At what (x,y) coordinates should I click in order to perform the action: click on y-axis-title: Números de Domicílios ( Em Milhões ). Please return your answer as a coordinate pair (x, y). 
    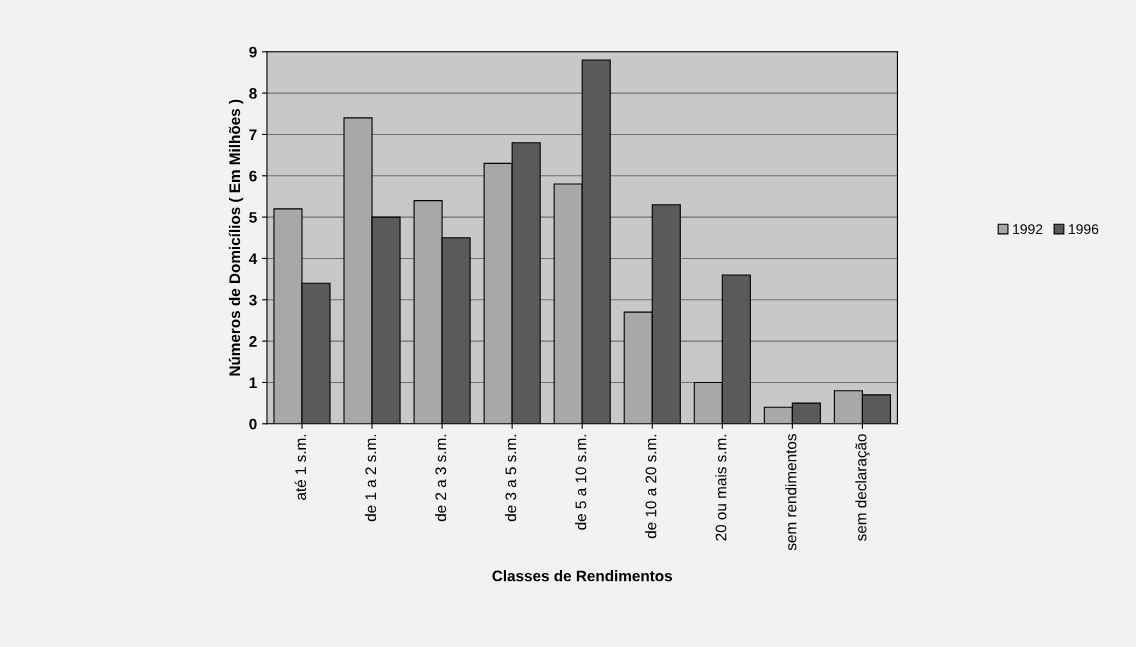
    Looking at the image, I should click on (236, 237).